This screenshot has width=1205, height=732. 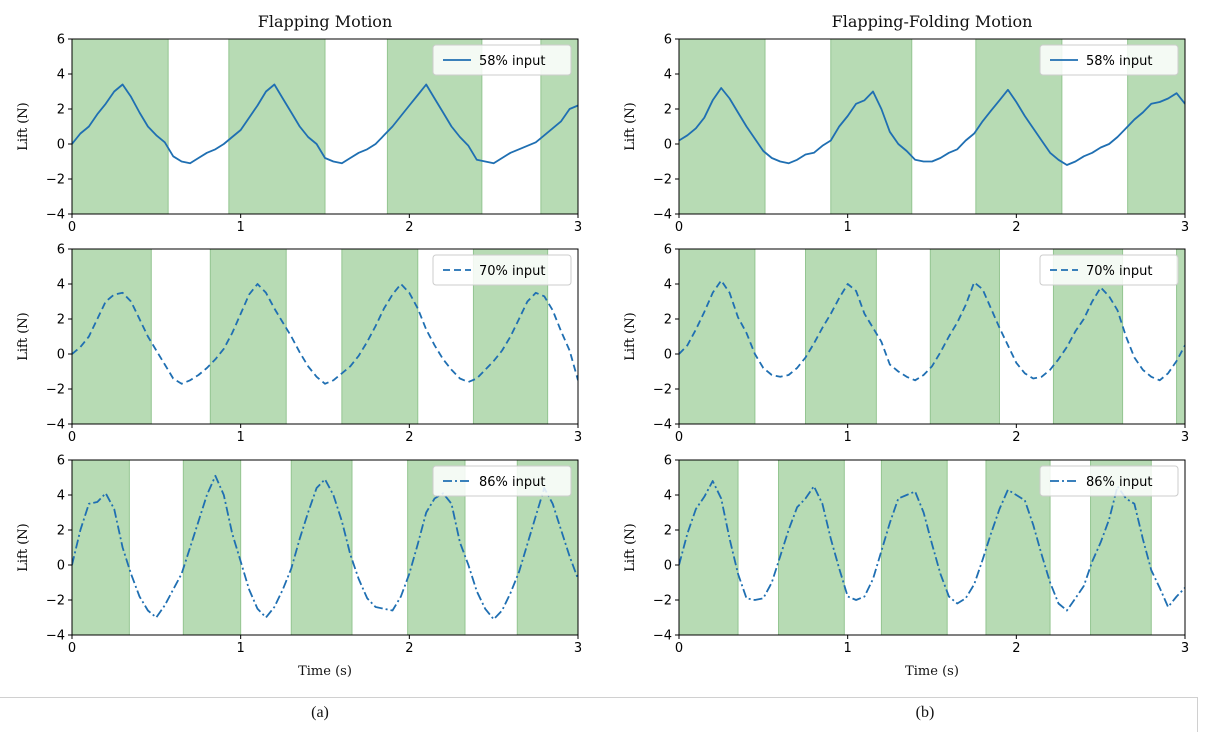 I want to click on subplot-a2: 0 1 2 3 −4 −2 0 2 4 6 Lift (N) 70% input, so click(x=299, y=344).